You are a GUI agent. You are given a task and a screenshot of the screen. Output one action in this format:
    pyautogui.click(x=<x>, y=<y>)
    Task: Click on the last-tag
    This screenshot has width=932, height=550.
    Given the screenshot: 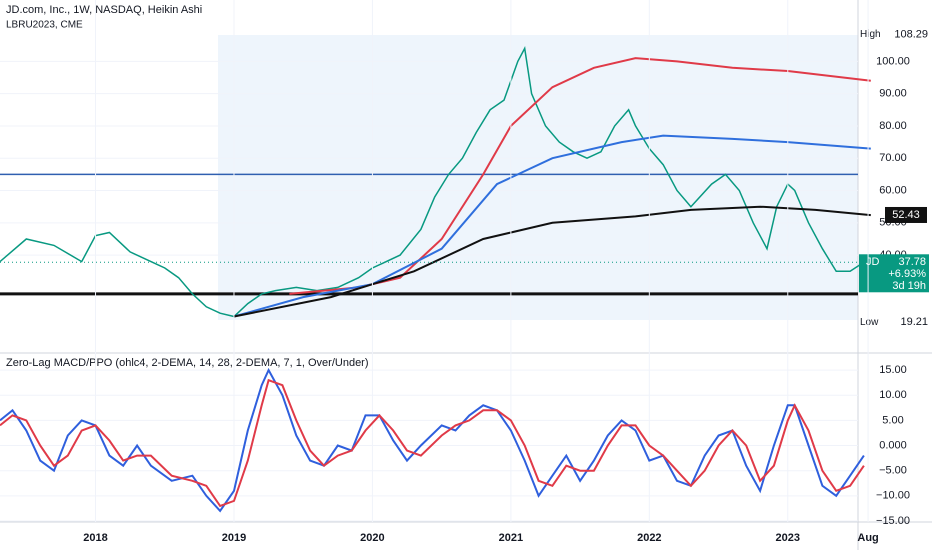 What is the action you would take?
    pyautogui.click(x=894, y=273)
    